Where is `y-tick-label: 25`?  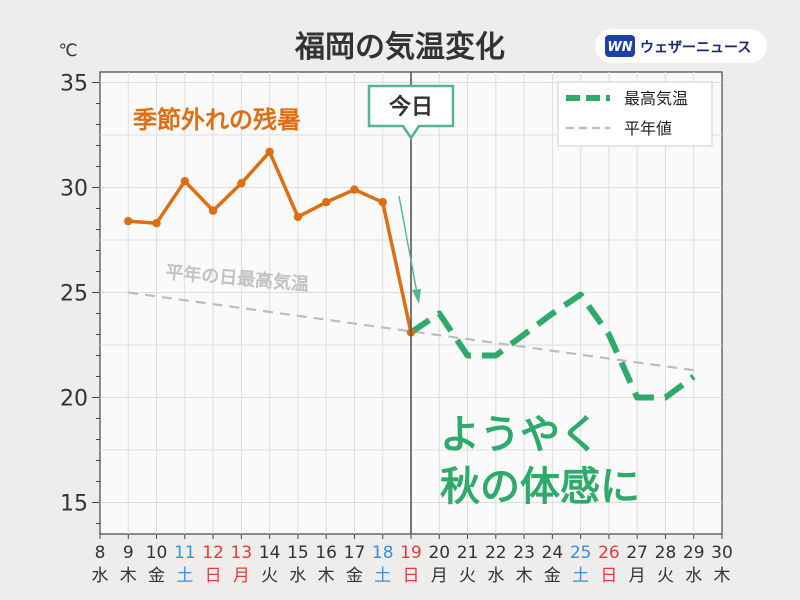
y-tick-label: 25 is located at coordinates (74, 294).